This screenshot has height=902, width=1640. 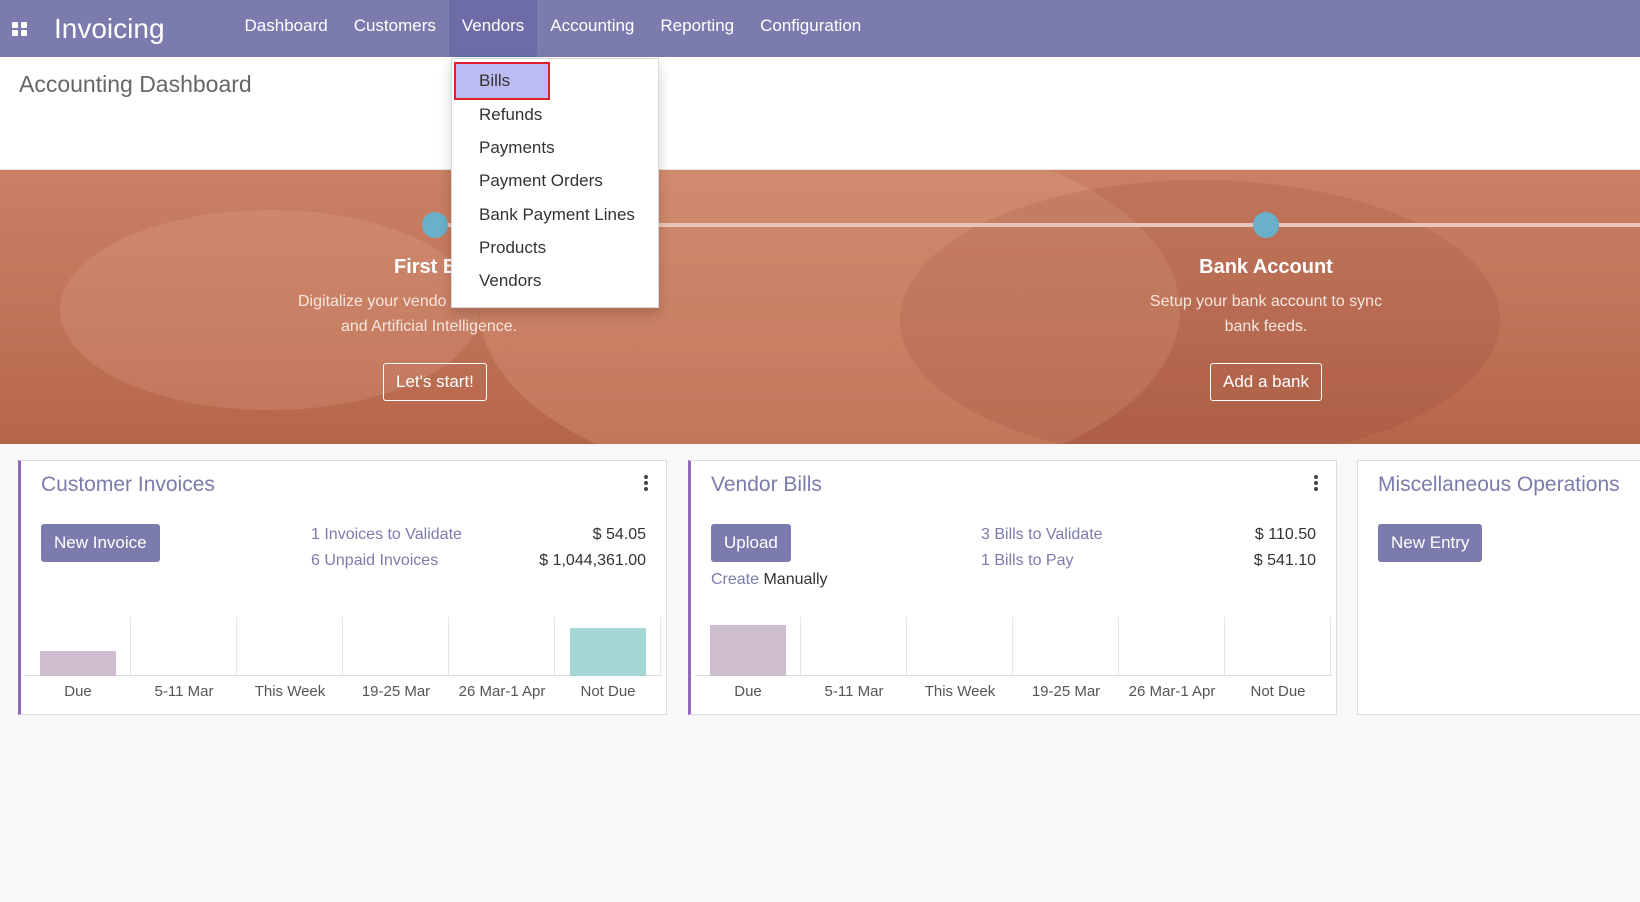 I want to click on step-title: First B, so click(x=426, y=267).